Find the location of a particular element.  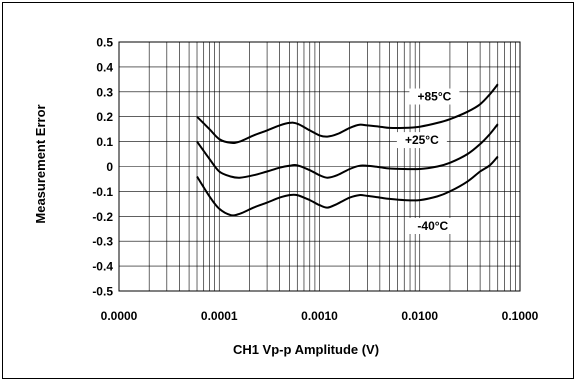

x-axis-label: CH1 Vp-p Amplitude (V) is located at coordinates (306, 349).